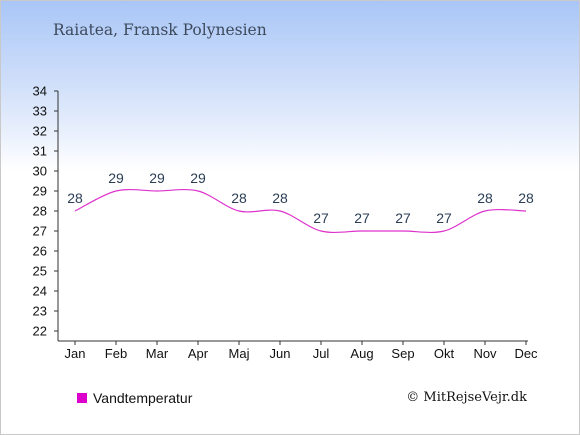 The width and height of the screenshot is (580, 435). Describe the element at coordinates (40, 111) in the screenshot. I see `y-tick-label: 33` at that location.